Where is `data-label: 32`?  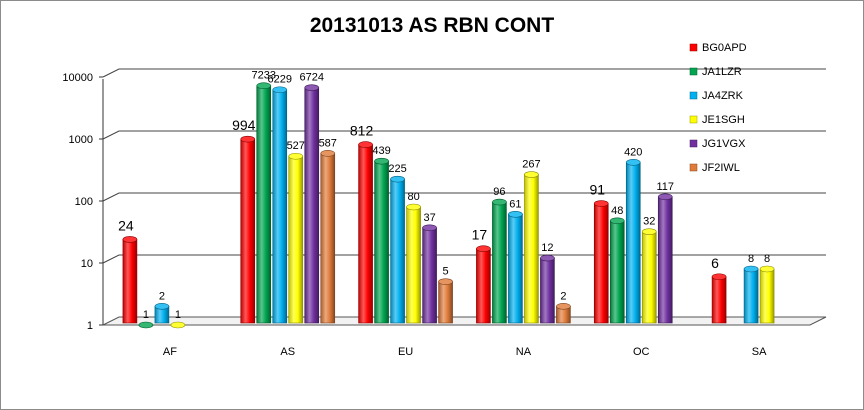 data-label: 32 is located at coordinates (649, 222).